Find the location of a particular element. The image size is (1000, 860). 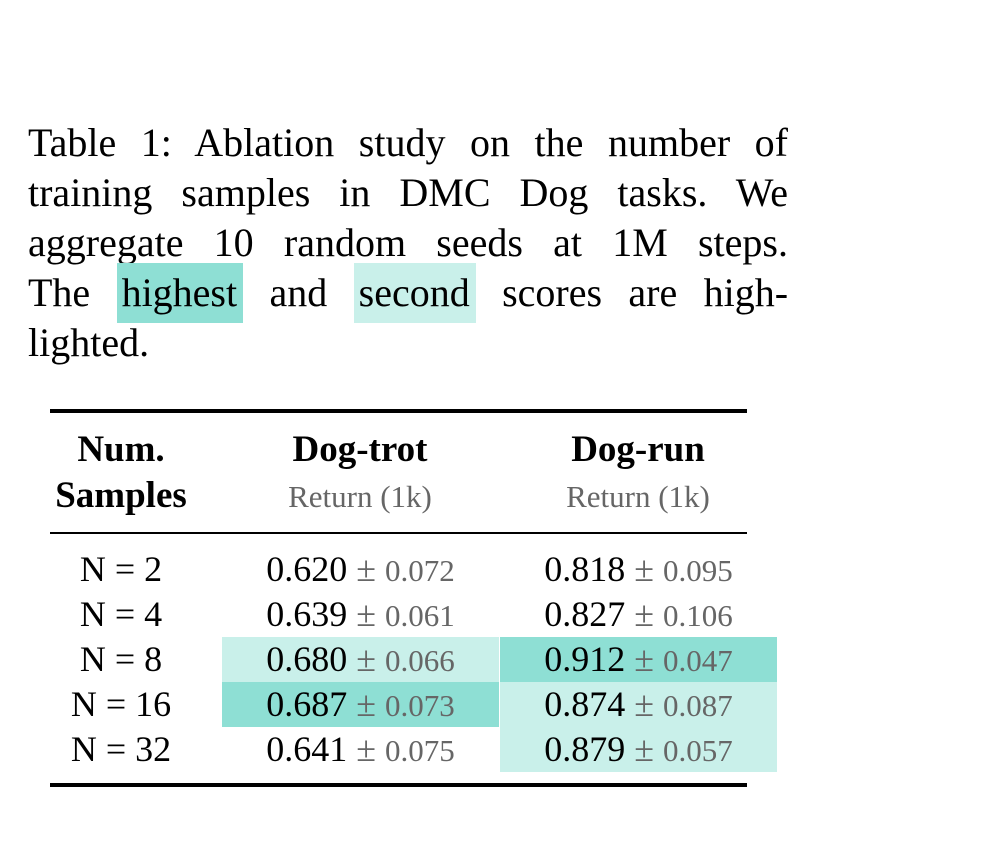

std-value: 0.106 is located at coordinates (698, 615).